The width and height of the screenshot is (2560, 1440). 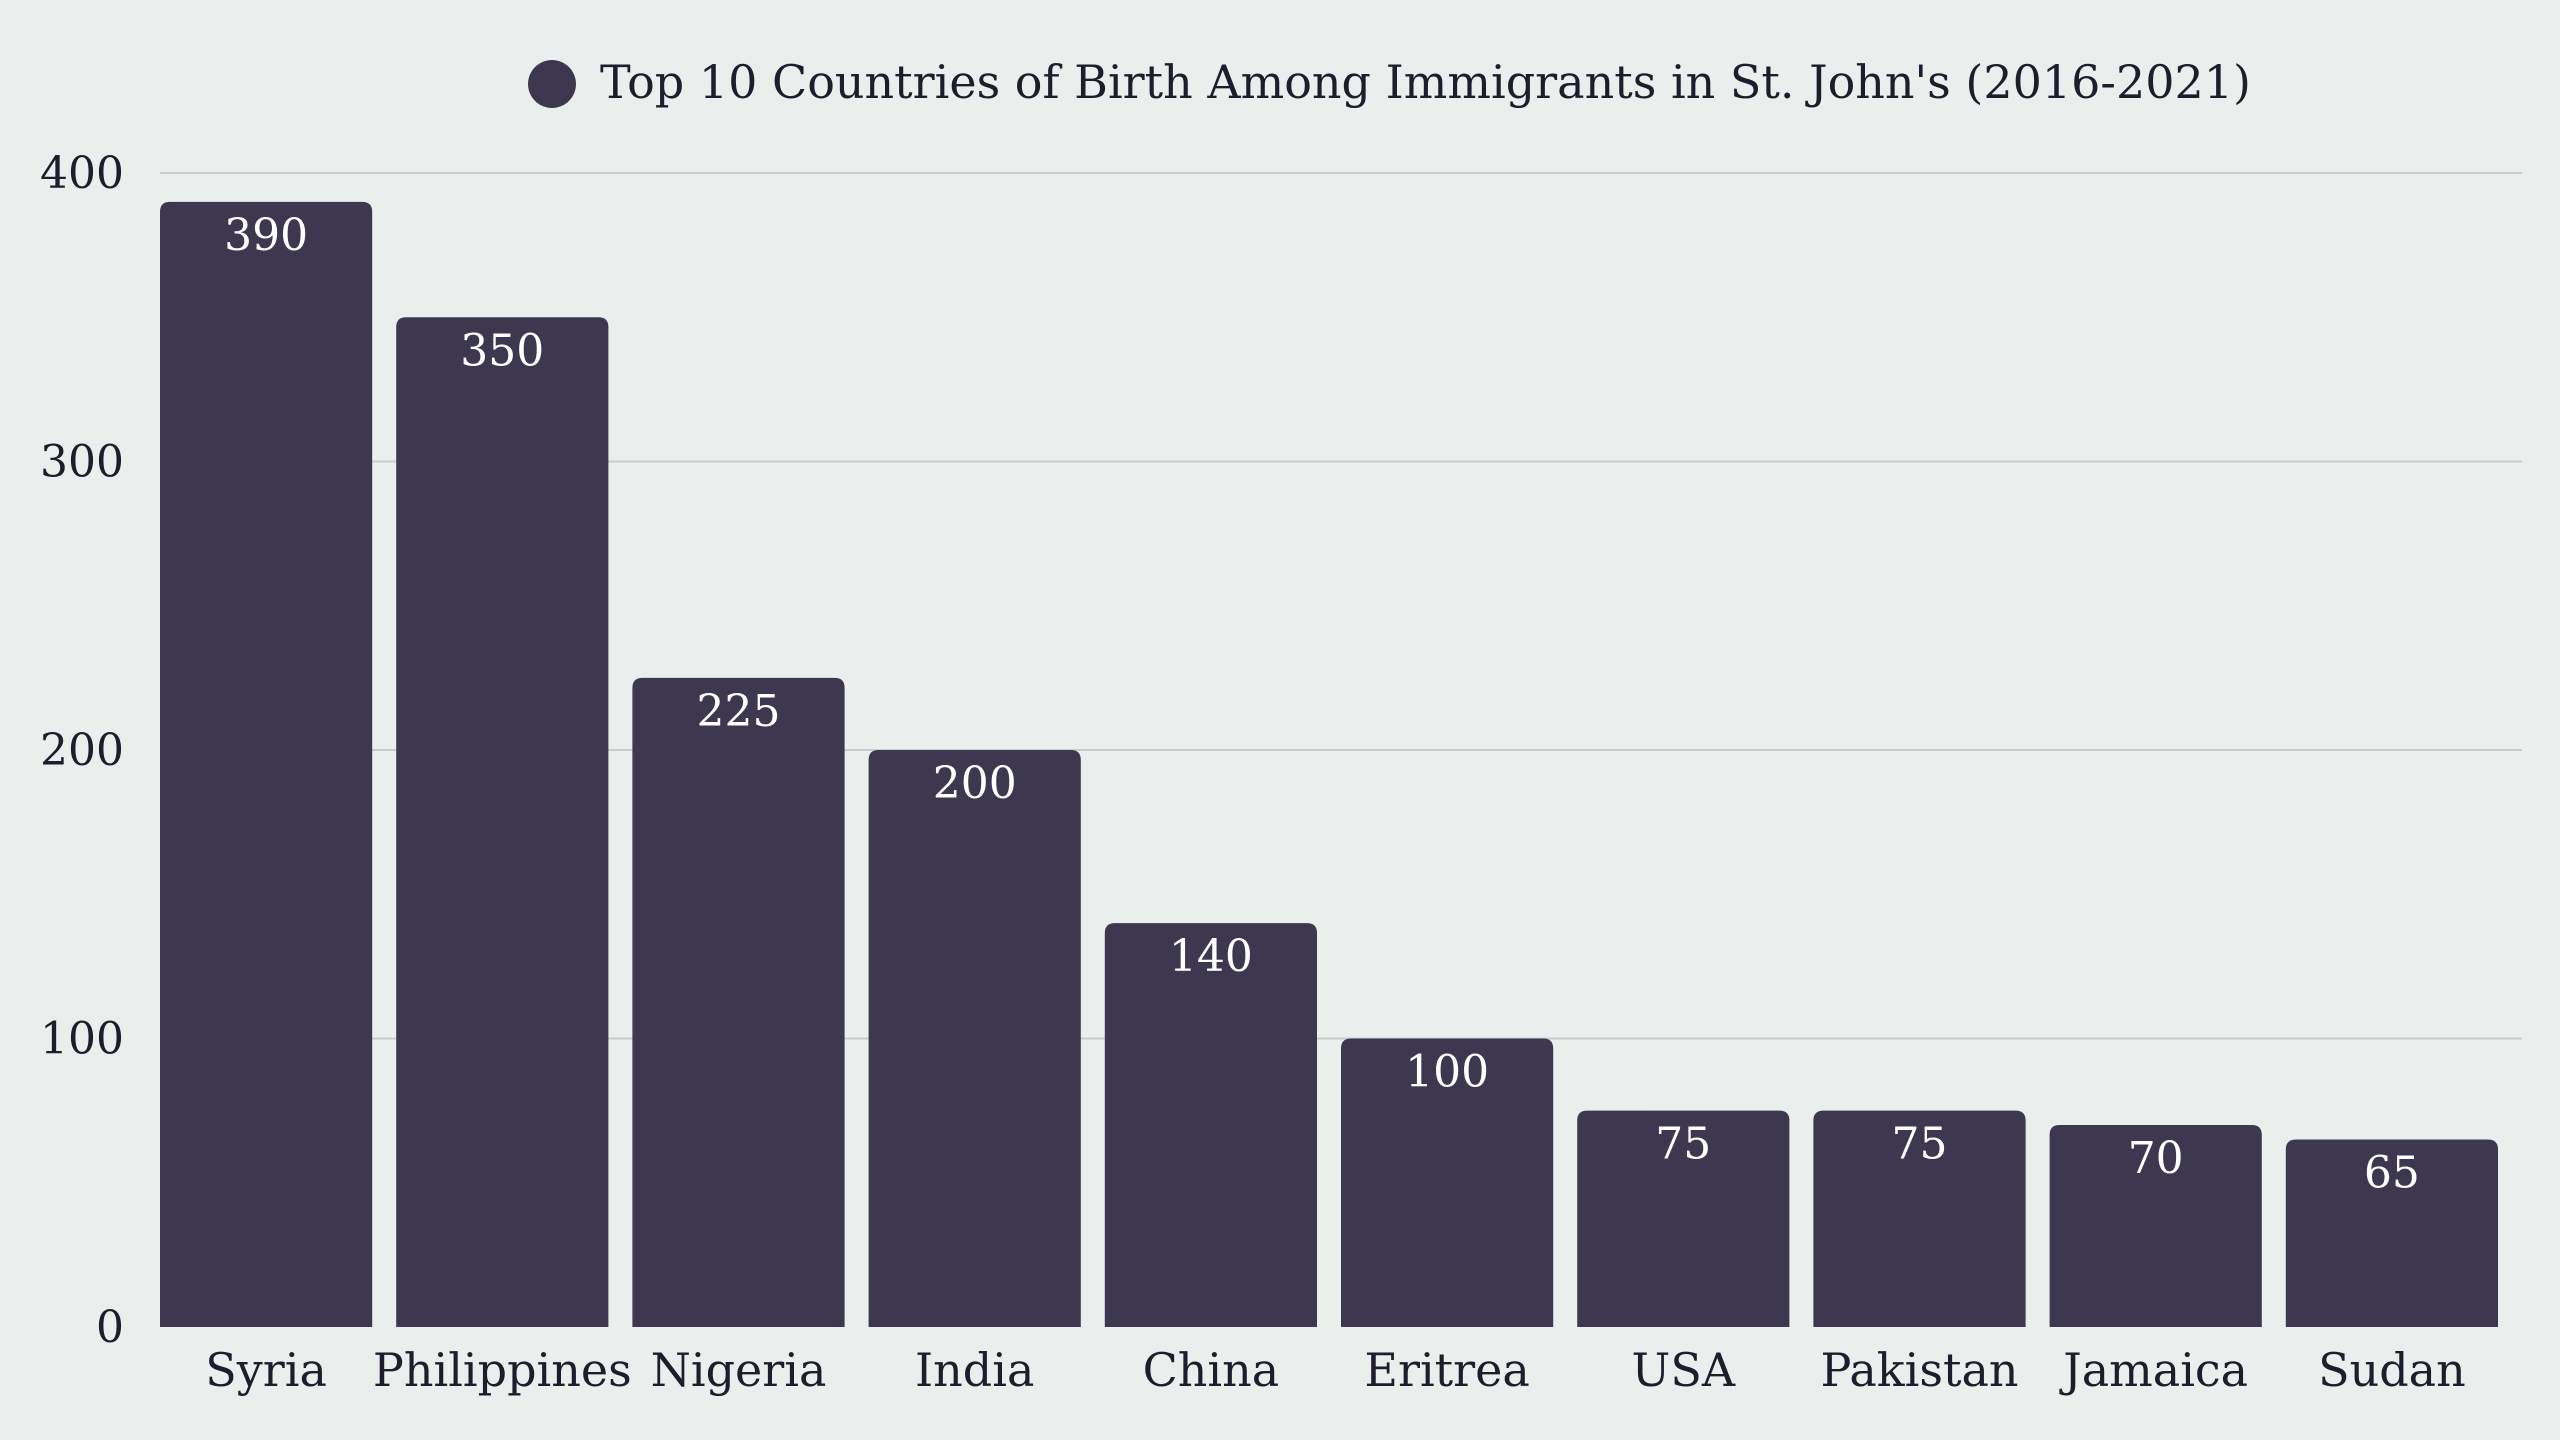 I want to click on bar-usa, so click(x=1683, y=1218).